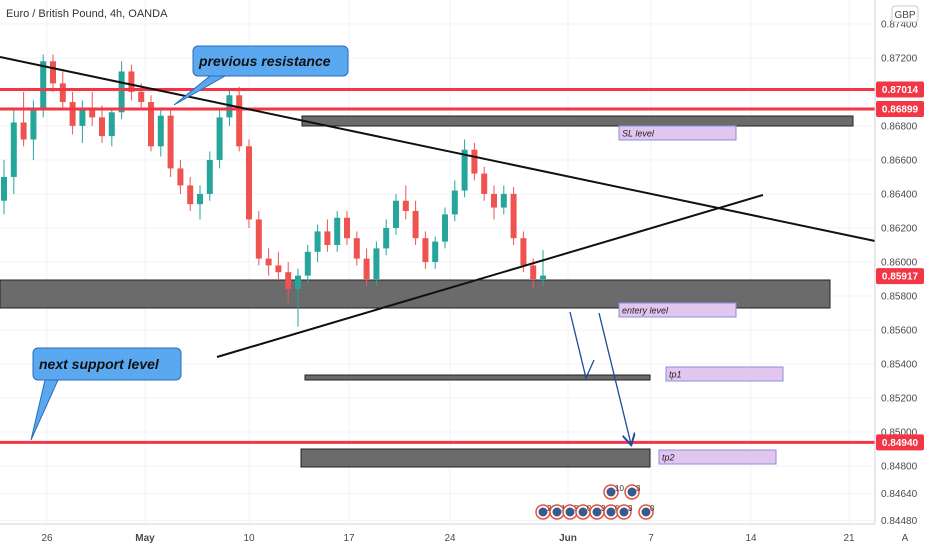 This screenshot has height=550, width=932. What do you see at coordinates (595, 502) in the screenshot?
I see `event-markers: 2012303031030` at bounding box center [595, 502].